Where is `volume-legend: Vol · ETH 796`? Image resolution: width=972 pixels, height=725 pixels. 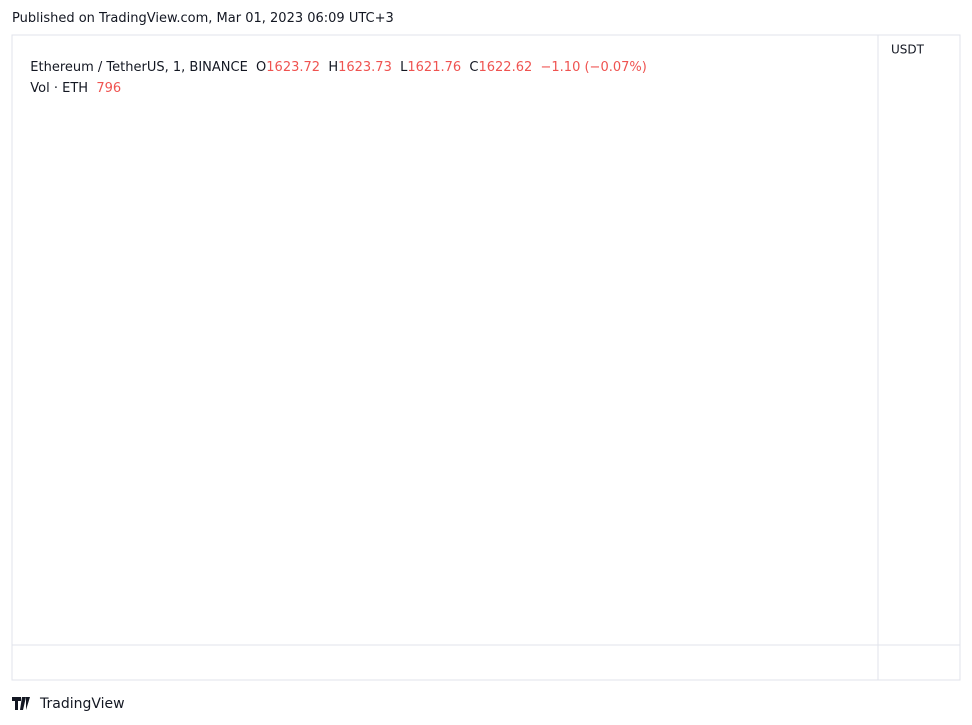
volume-legend: Vol · ETH 796 is located at coordinates (71, 81).